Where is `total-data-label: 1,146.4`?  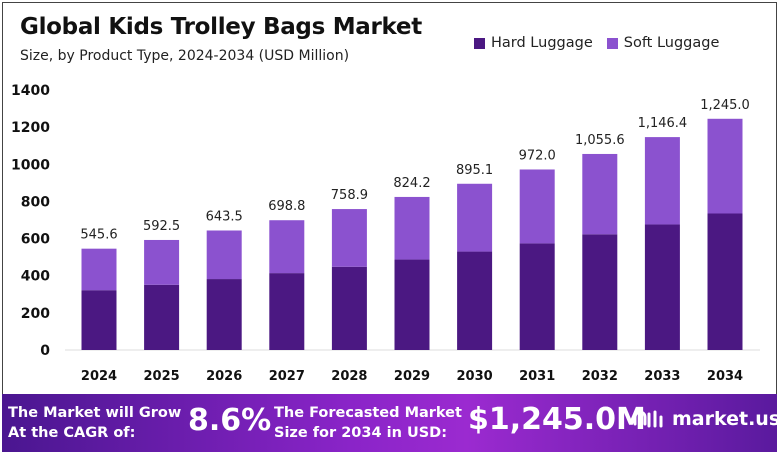
total-data-label: 1,146.4 is located at coordinates (663, 123).